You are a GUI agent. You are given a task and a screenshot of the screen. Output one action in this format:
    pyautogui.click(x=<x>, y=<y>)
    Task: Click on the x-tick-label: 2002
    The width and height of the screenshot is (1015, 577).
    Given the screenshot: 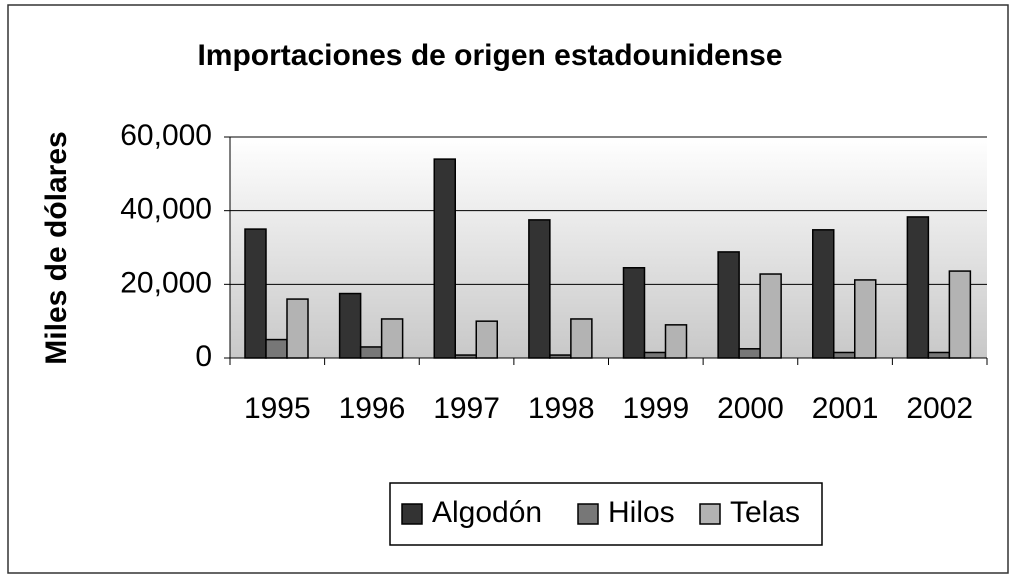 What is the action you would take?
    pyautogui.click(x=939, y=408)
    